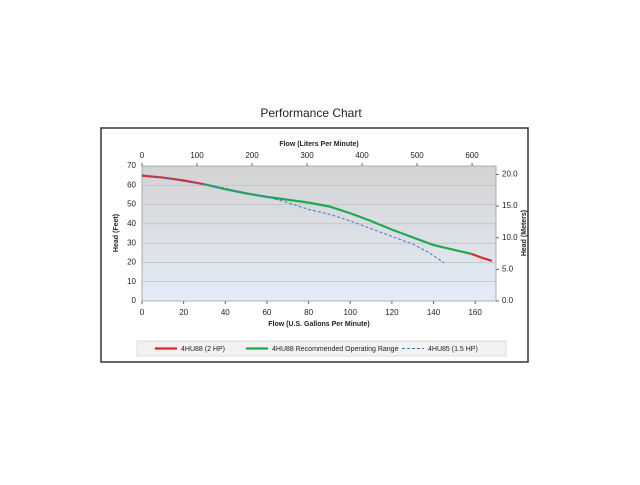 This screenshot has width=640, height=485. Describe the element at coordinates (266, 312) in the screenshot. I see `x-tick-label: 60` at that location.